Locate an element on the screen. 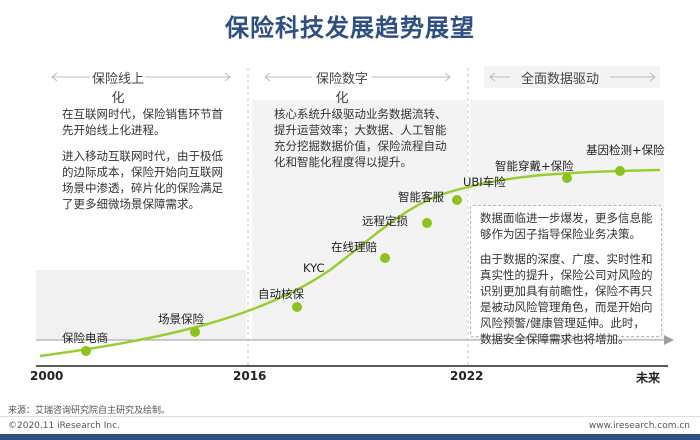 This screenshot has width=700, height=440. year-2022: 2022 is located at coordinates (467, 376).